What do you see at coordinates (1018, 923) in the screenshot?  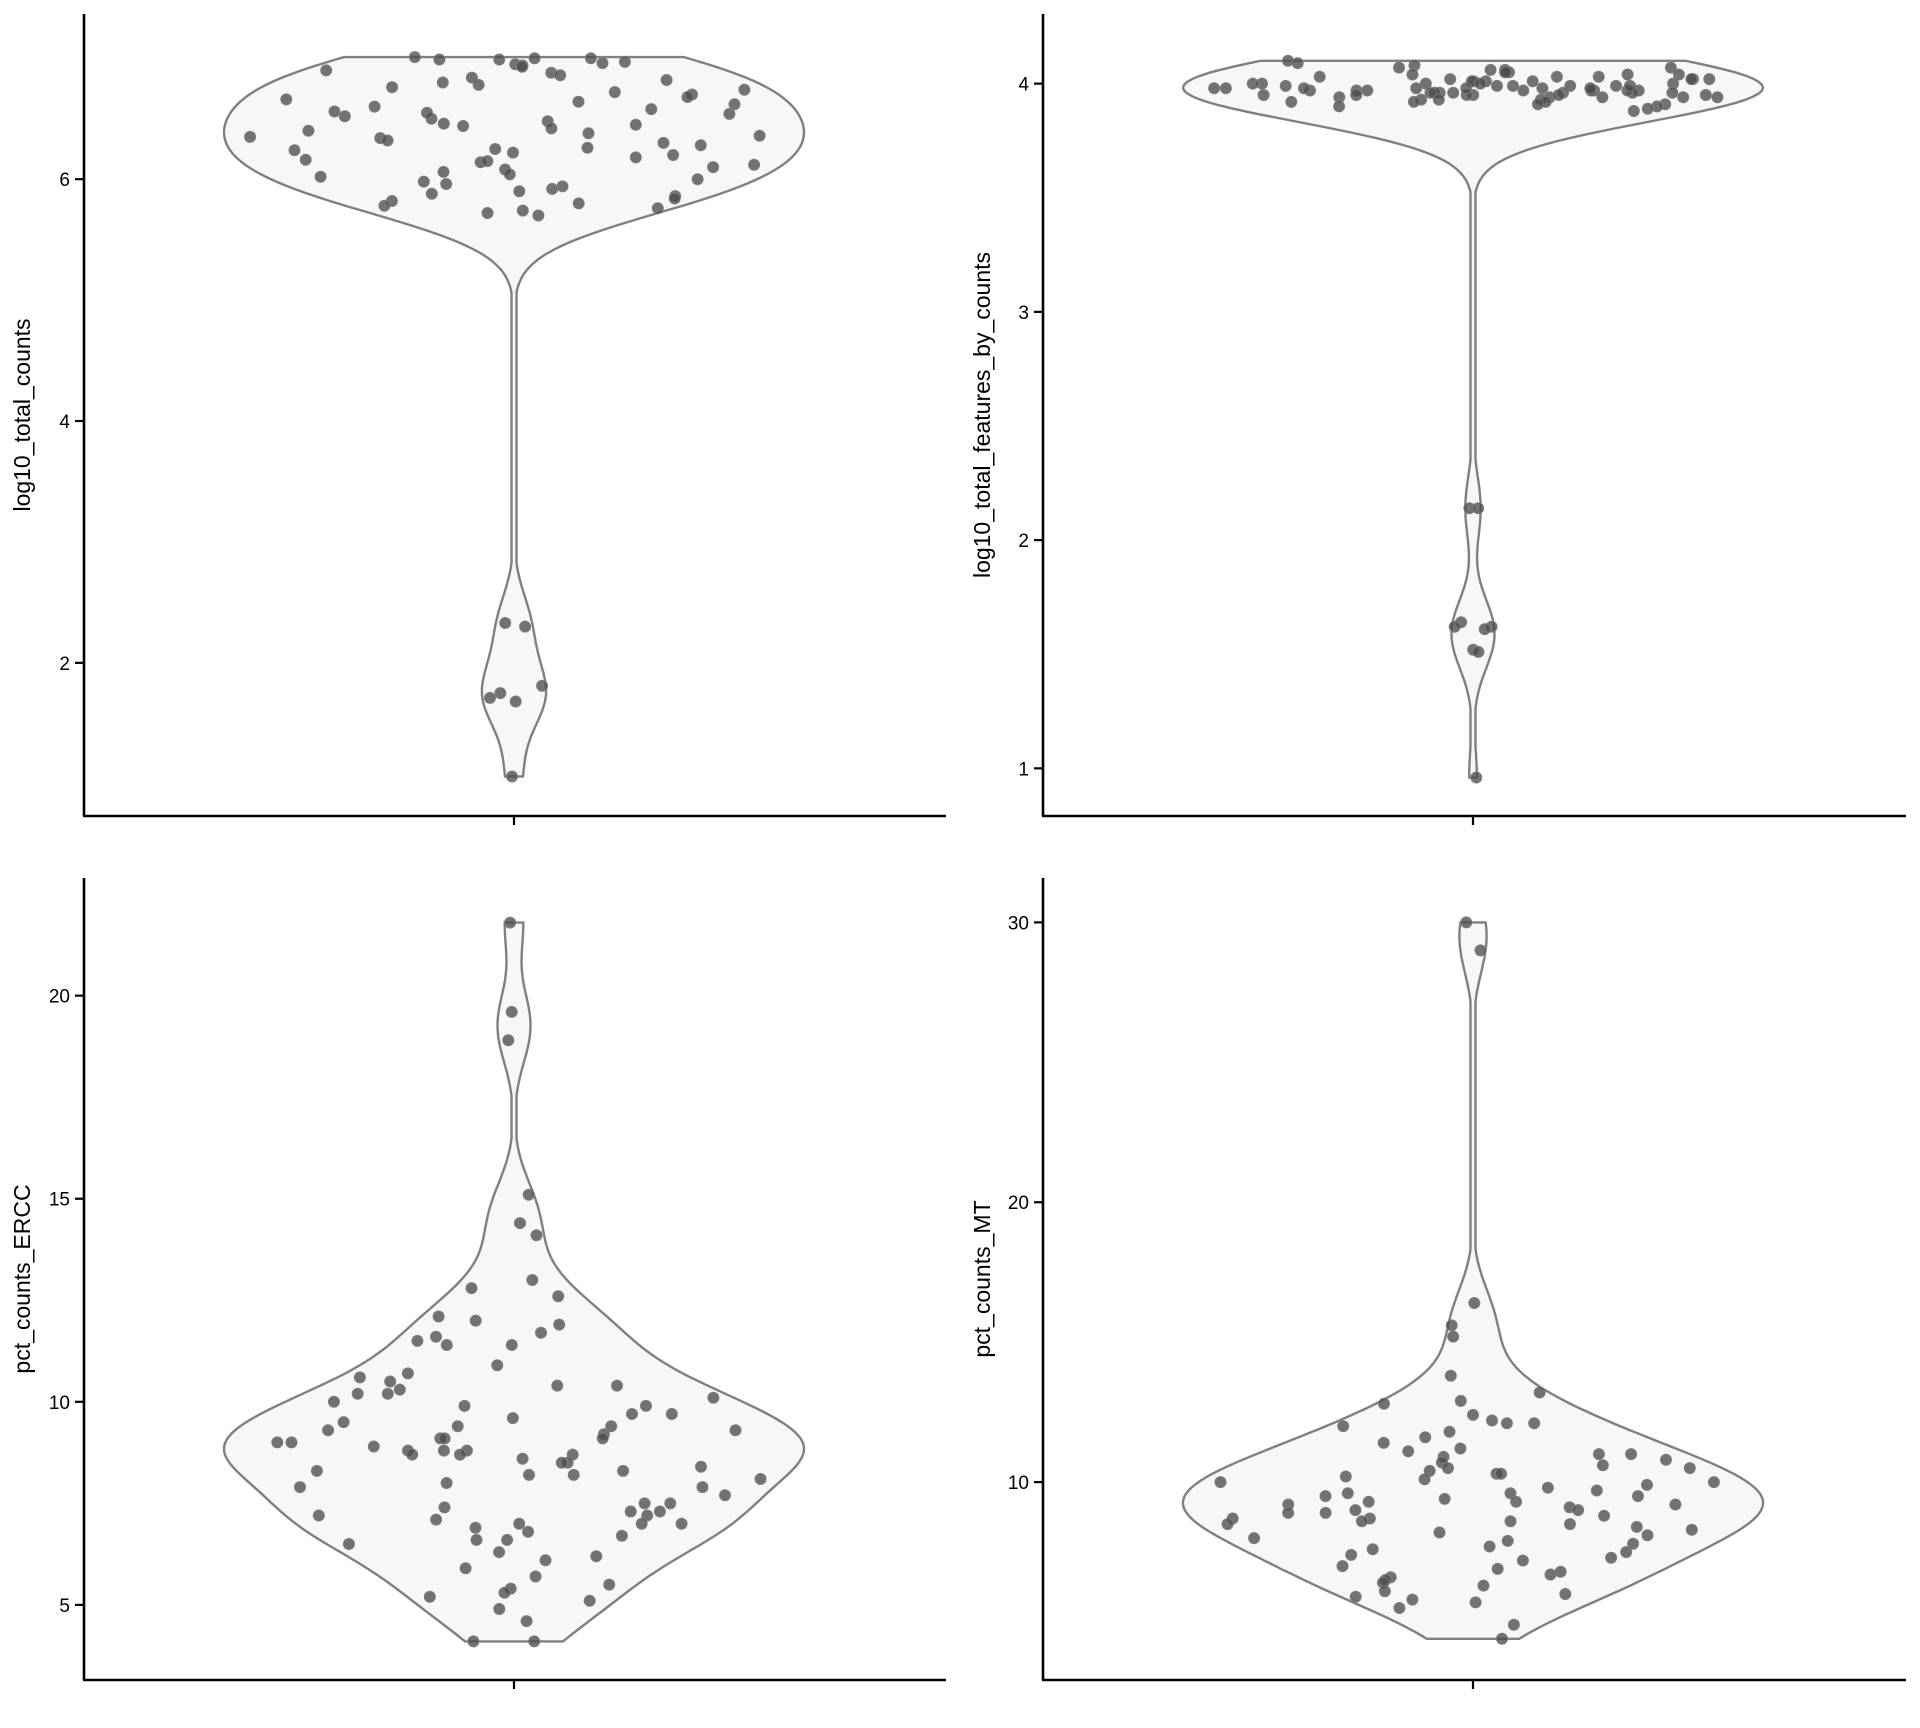 I see `y-tick-label: 30` at bounding box center [1018, 923].